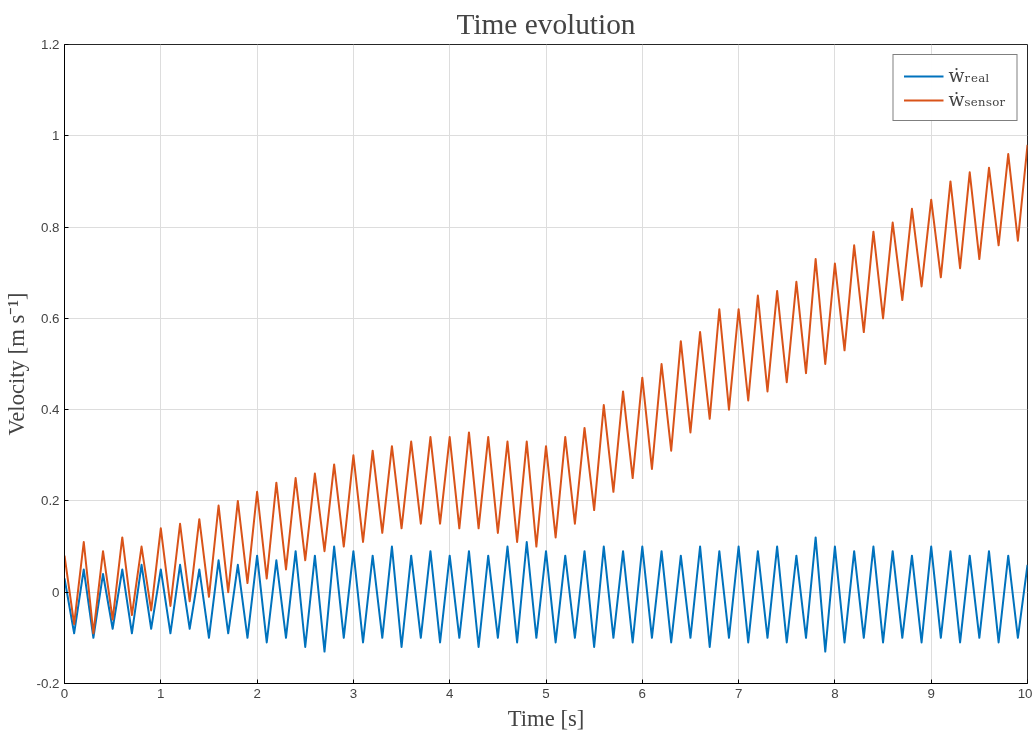 The image size is (1032, 733). I want to click on y-tick-label: 0.8, so click(50, 227).